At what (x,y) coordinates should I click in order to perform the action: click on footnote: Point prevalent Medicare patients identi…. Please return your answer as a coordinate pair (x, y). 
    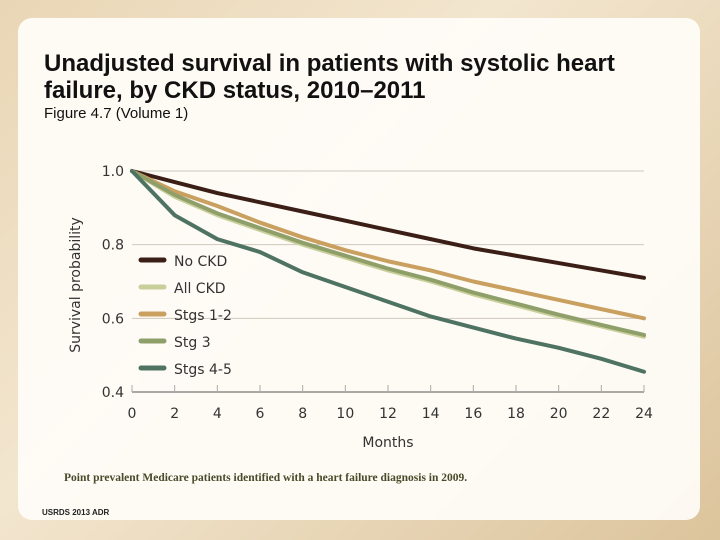
    Looking at the image, I should click on (266, 478).